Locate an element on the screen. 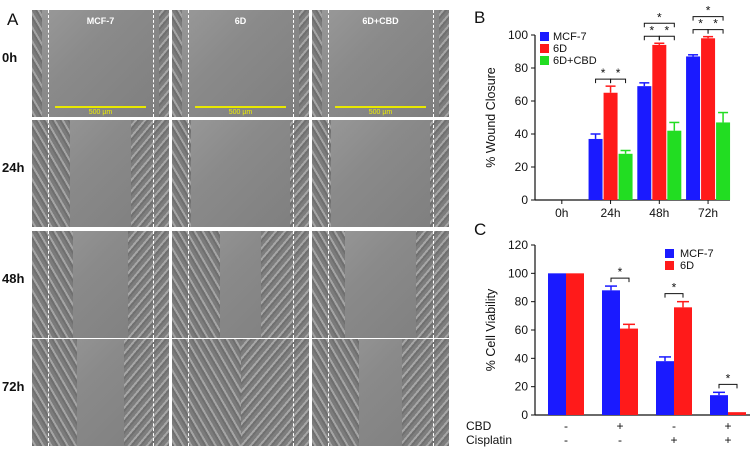 The width and height of the screenshot is (751, 450). bar-6D-48h is located at coordinates (659, 122).